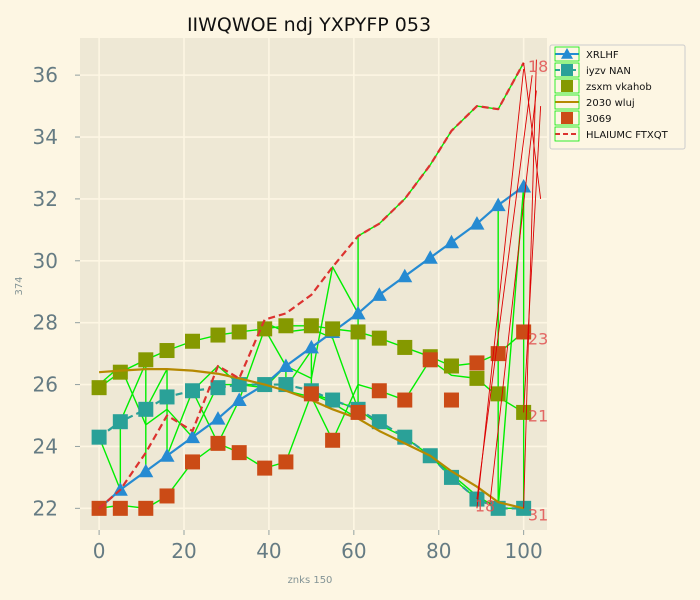 The width and height of the screenshot is (700, 600). I want to click on annotation-3: 18, so click(485, 505).